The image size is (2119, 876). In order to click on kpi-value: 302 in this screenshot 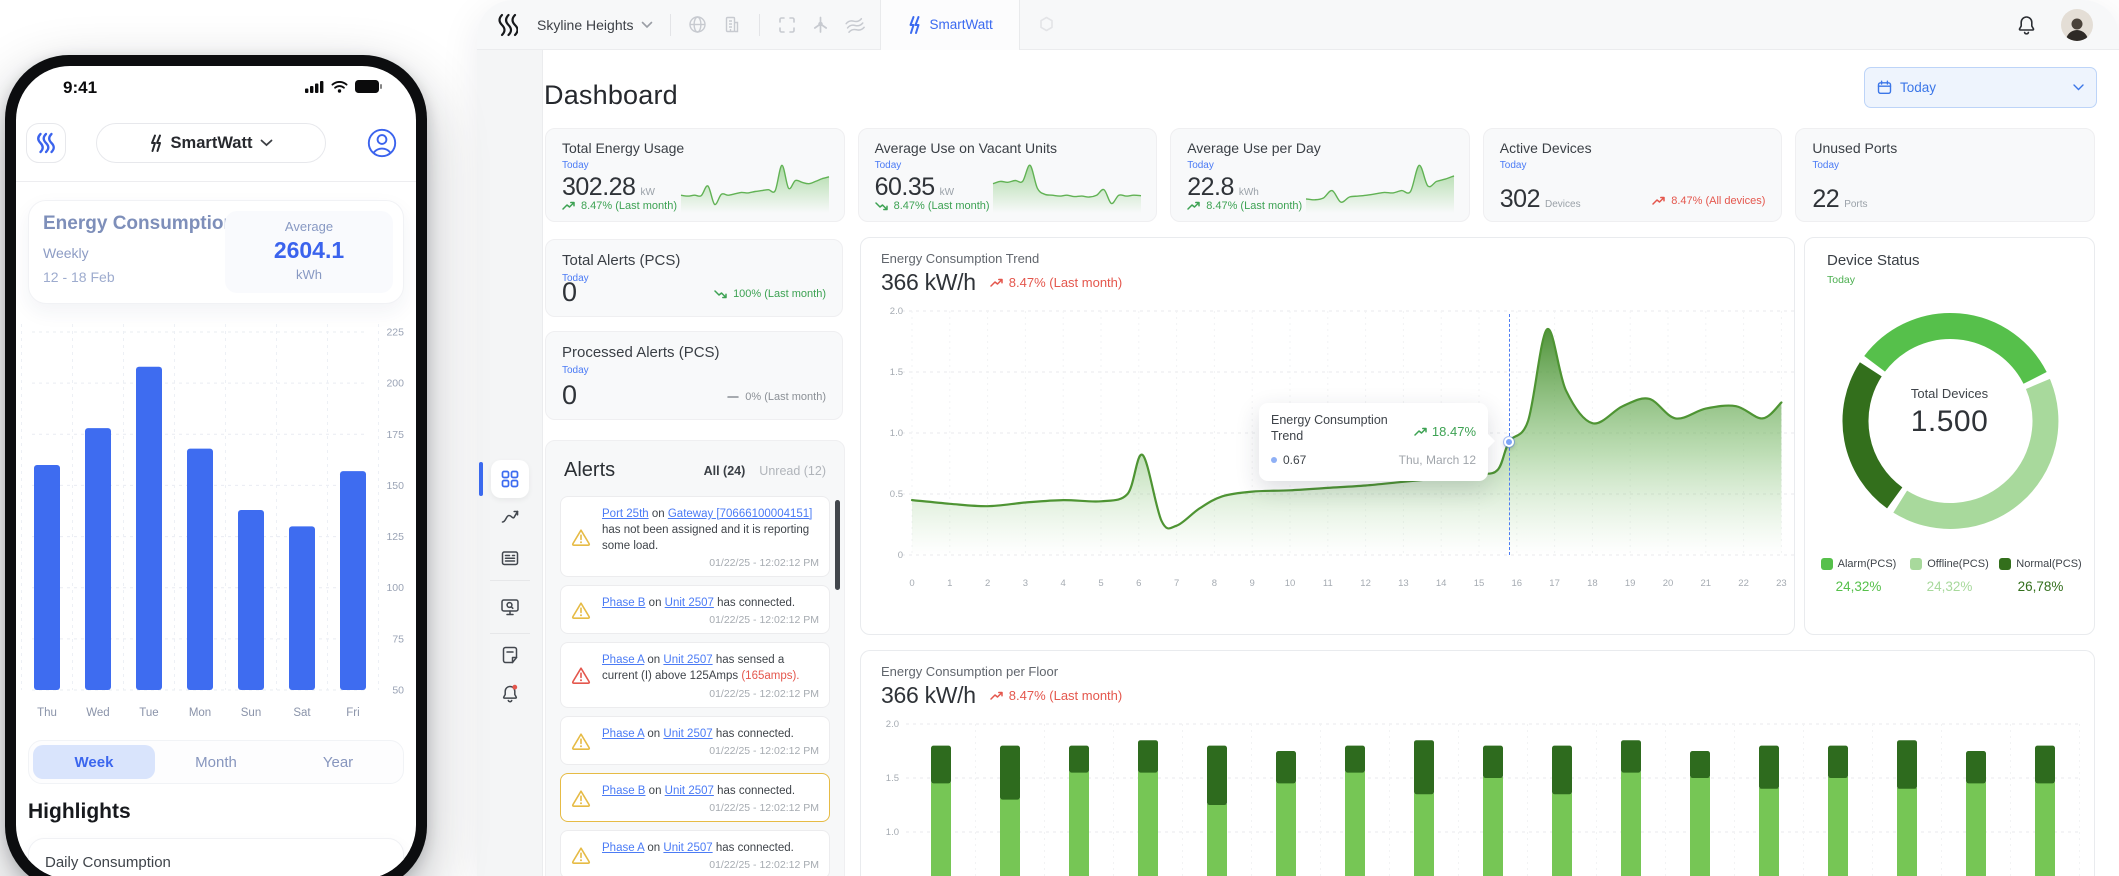, I will do `click(1520, 199)`.